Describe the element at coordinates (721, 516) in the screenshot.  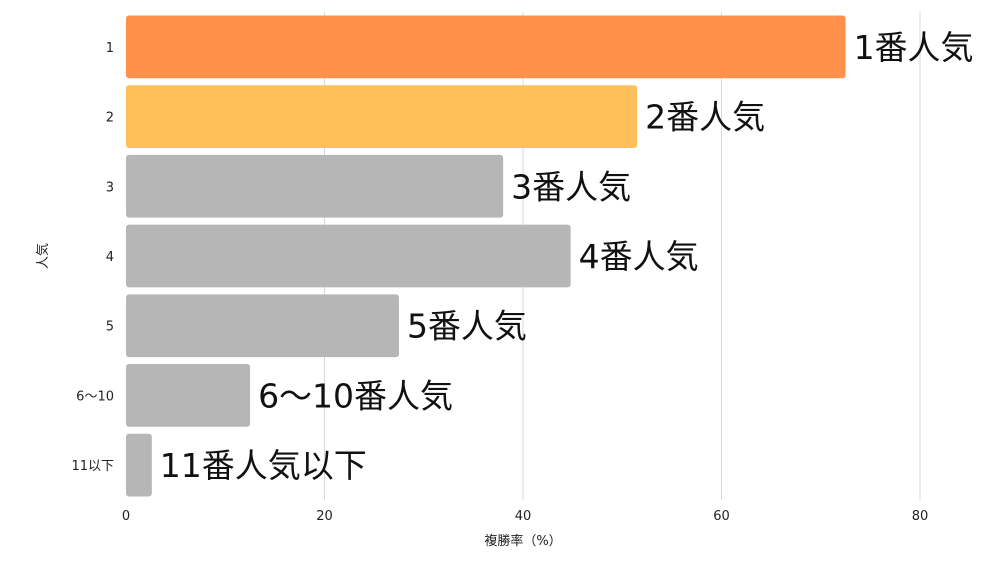
I see `x-tick-label: 60` at that location.